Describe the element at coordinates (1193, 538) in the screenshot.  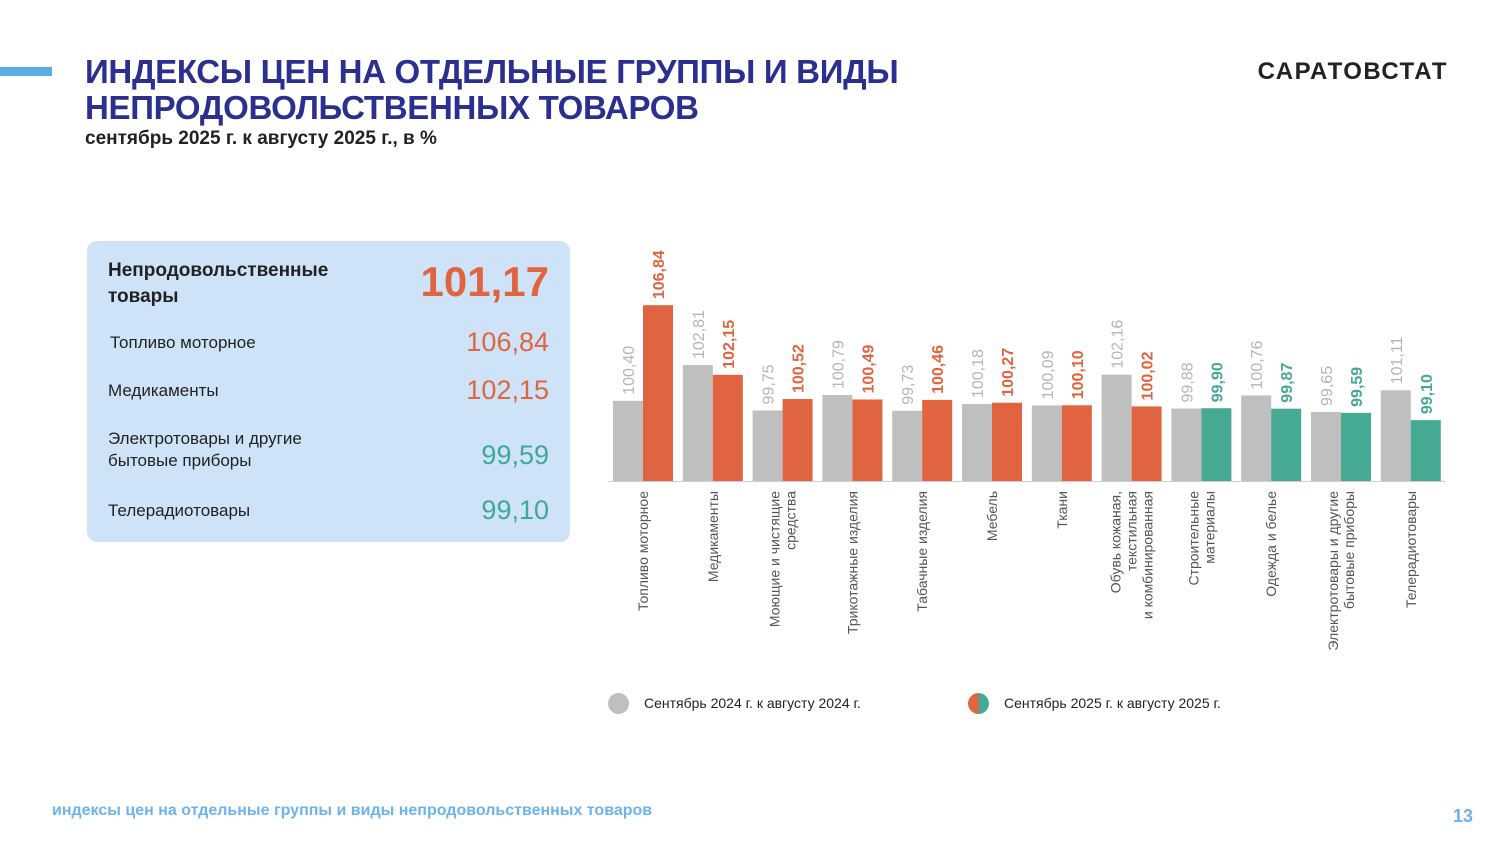
I see `category-label: Строительные` at that location.